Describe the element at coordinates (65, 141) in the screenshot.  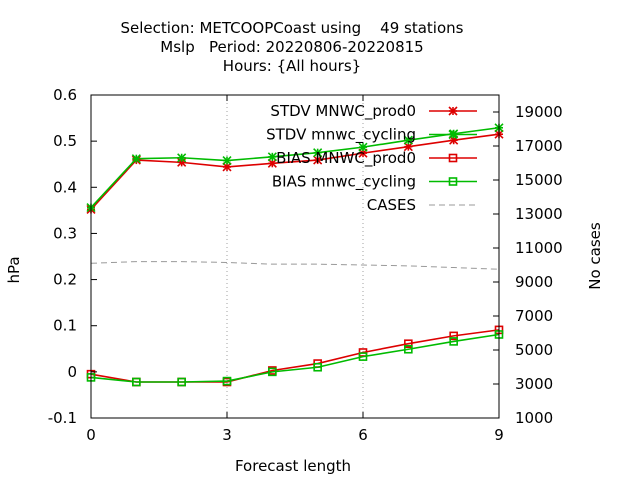
I see `y-tick-label: 0.5` at that location.